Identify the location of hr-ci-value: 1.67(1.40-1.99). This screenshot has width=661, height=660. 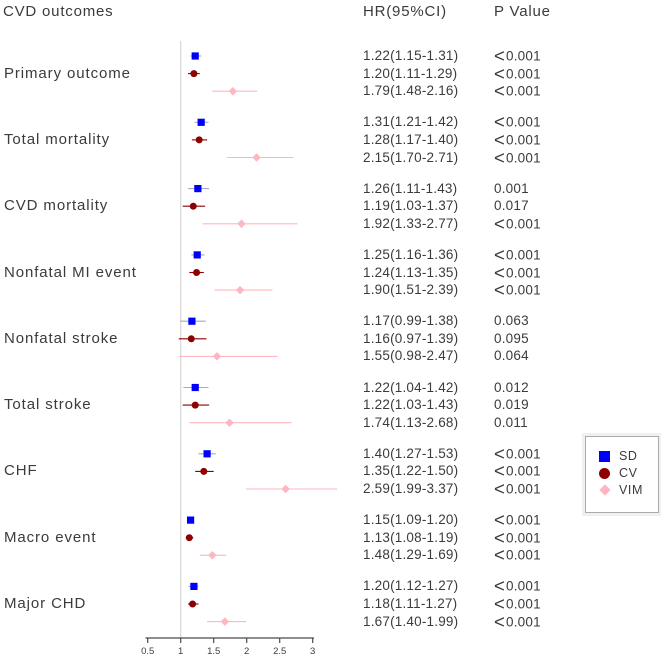
(411, 621).